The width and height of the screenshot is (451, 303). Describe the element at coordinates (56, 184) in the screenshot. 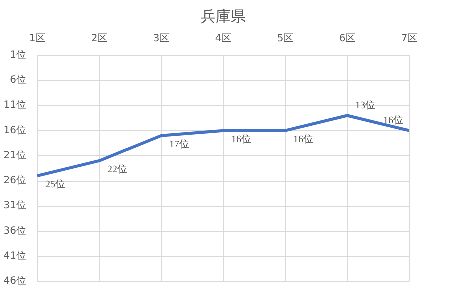

I see `data-label: 25位` at that location.